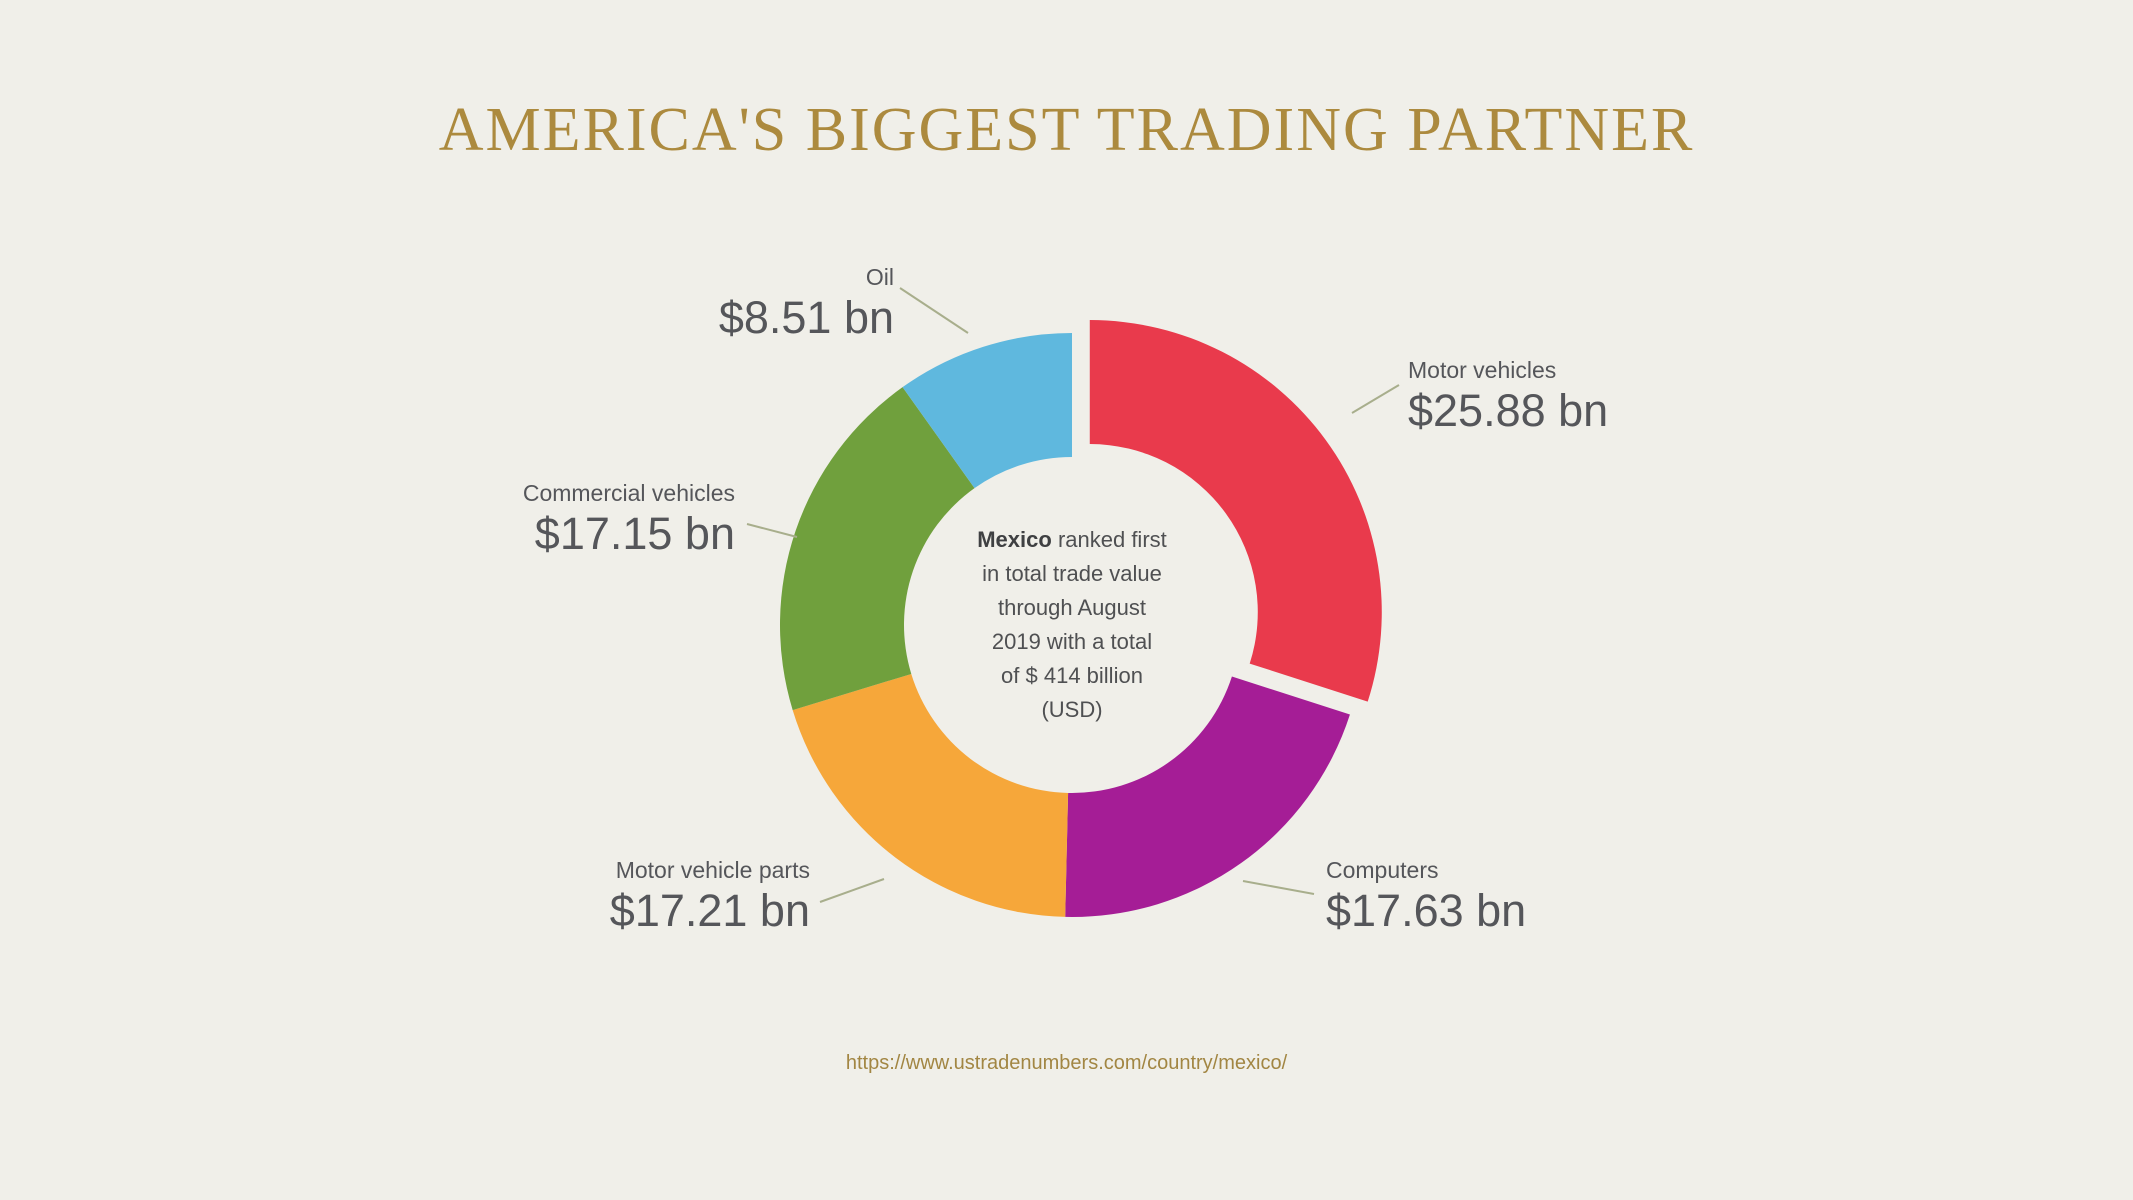 This screenshot has height=1200, width=2133. I want to click on center-annotation-line5: of $ 414 billion, so click(1072, 675).